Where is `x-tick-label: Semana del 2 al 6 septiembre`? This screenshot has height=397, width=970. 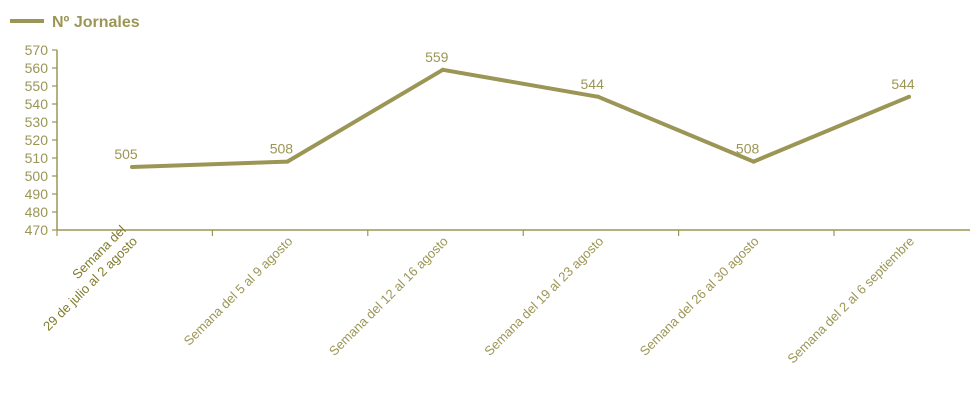 x-tick-label: Semana del 2 al 6 septiembre is located at coordinates (850, 300).